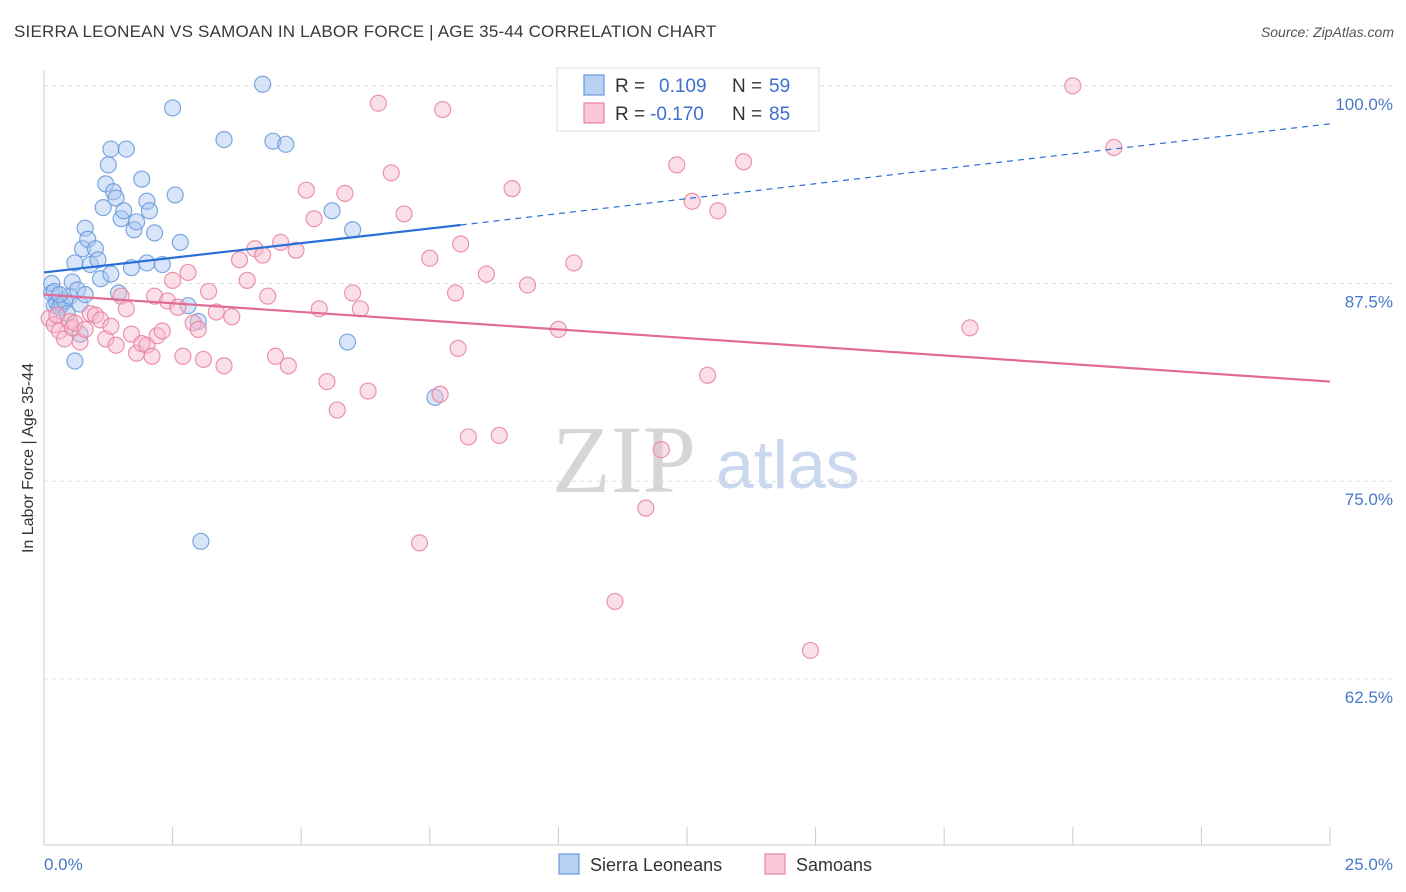  I want to click on x-tick-label-right: 25.0%, so click(1369, 864).